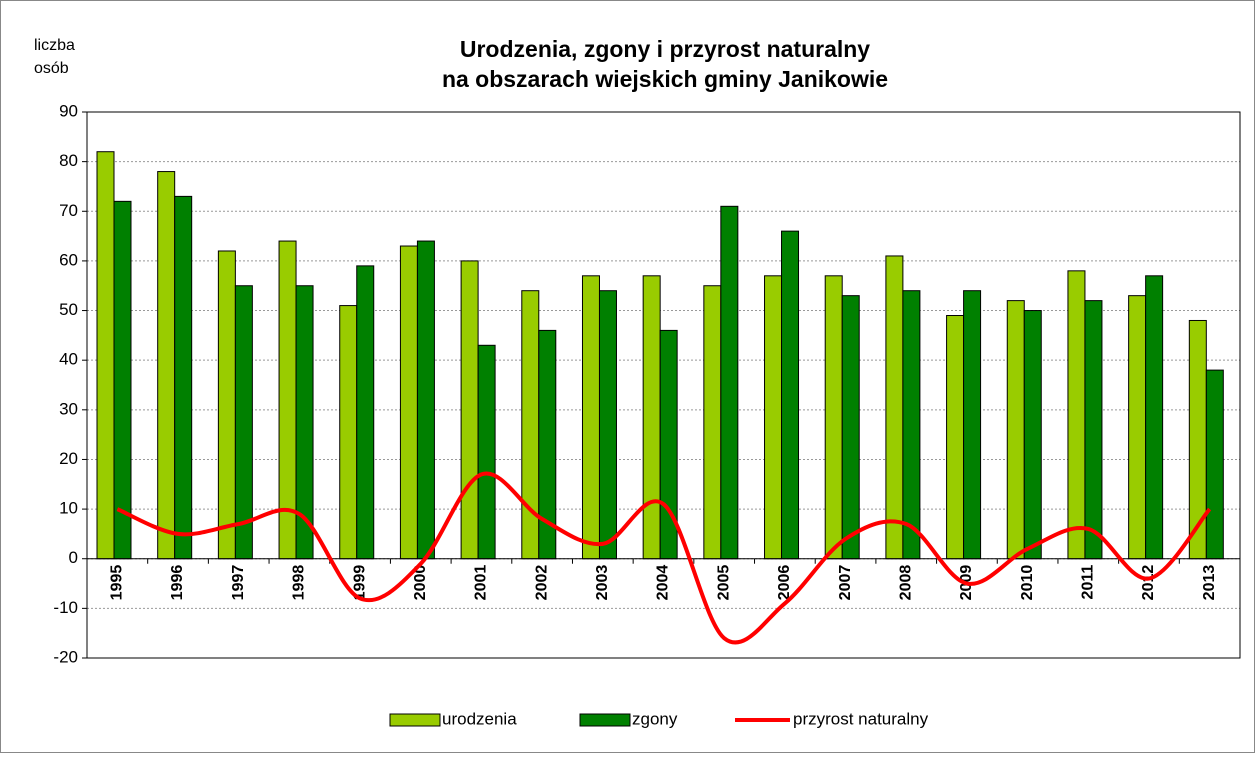 Image resolution: width=1255 pixels, height=758 pixels. Describe the element at coordinates (177, 583) in the screenshot. I see `x-tick-label: 1996` at that location.